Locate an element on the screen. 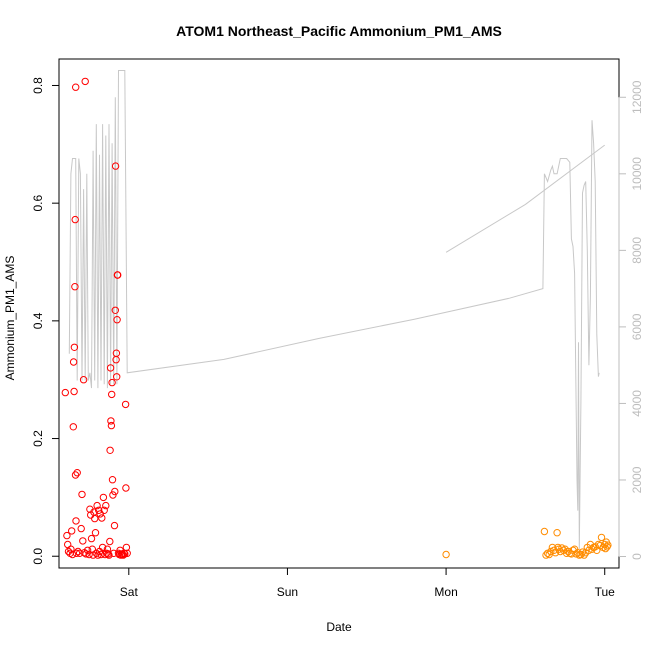  x-axis: Sat Sun Mon Tue is located at coordinates (368, 583).